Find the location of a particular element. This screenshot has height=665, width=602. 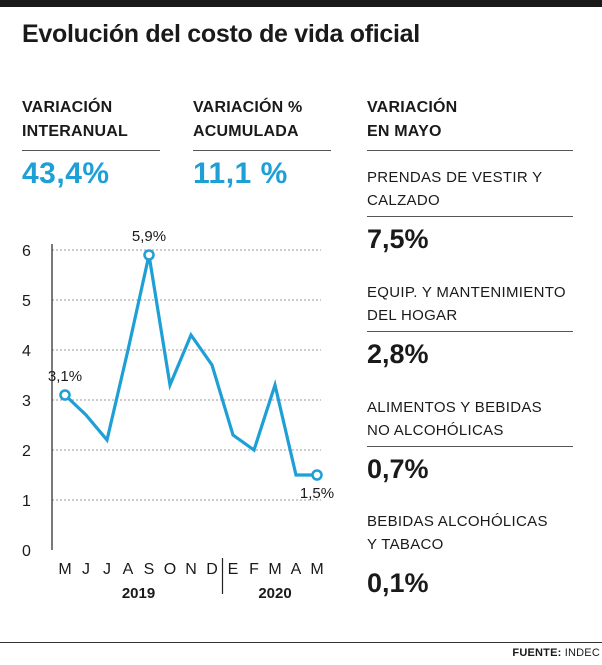

data-label: 3,1% is located at coordinates (65, 376).